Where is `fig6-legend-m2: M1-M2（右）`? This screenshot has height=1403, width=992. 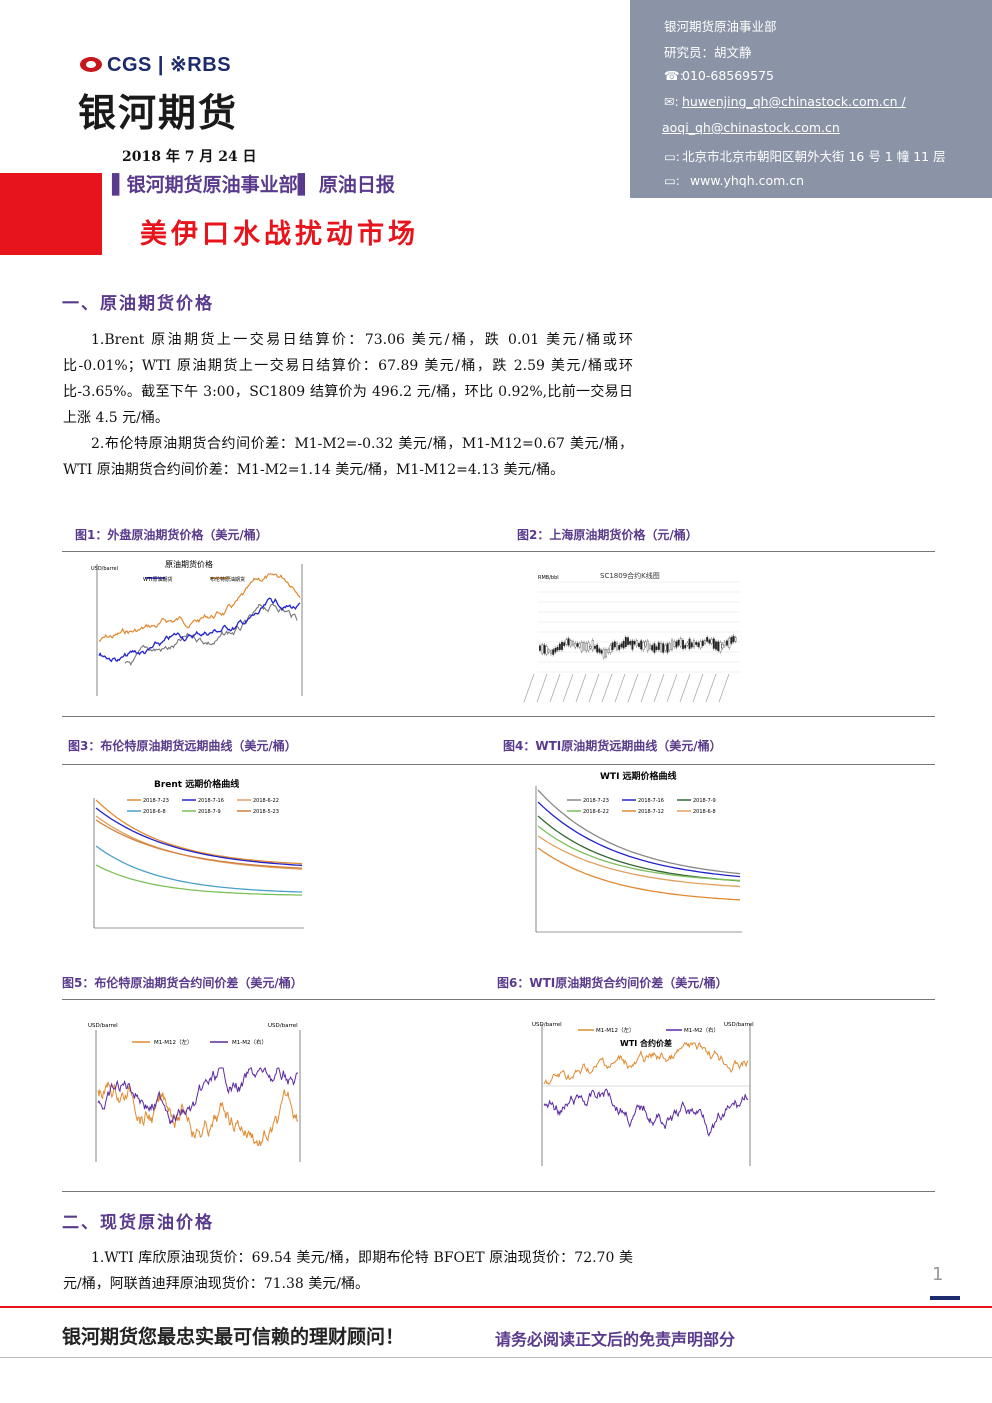
fig6-legend-m2: M1-M2（右） is located at coordinates (701, 1030).